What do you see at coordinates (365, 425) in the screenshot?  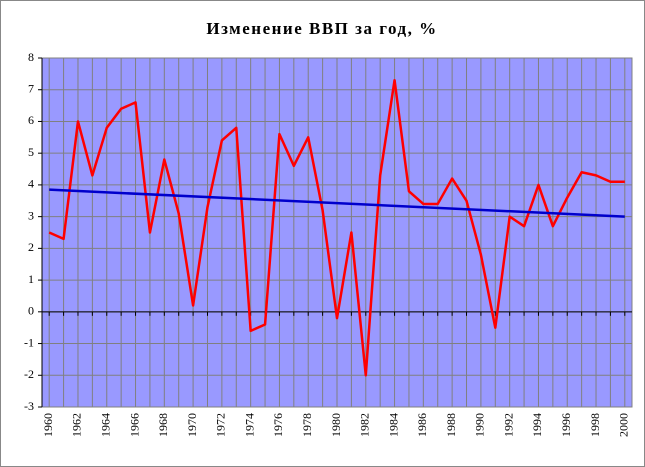 I see `x-tick-label: 1982` at bounding box center [365, 425].